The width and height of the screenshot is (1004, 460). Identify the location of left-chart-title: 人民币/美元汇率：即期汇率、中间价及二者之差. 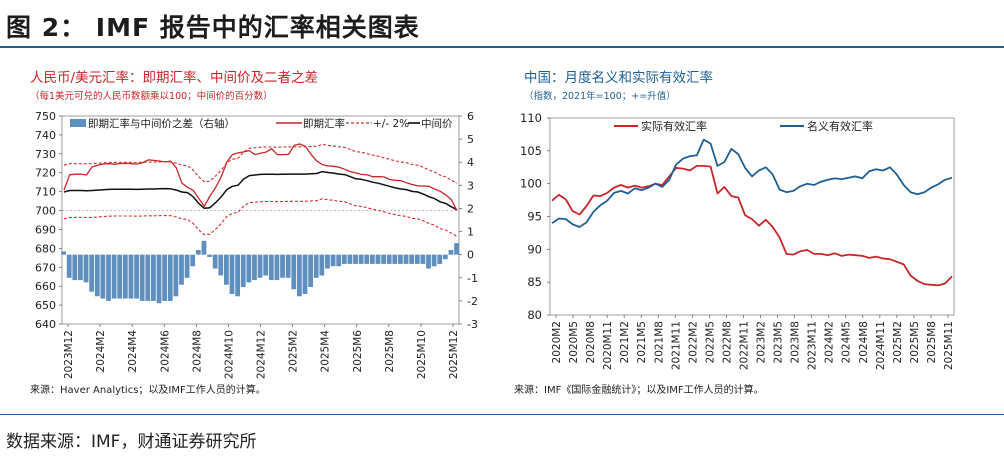
(174, 77).